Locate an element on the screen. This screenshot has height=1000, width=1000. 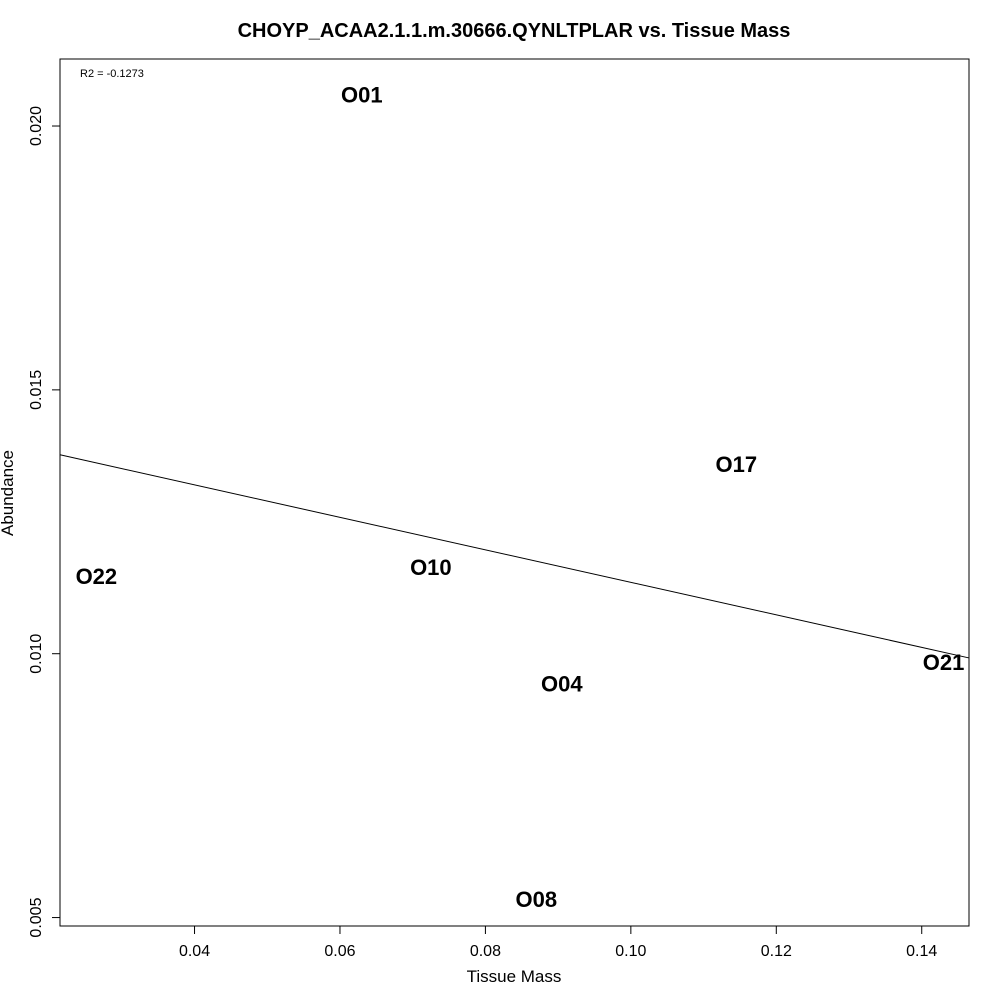
y-axis-label: Abundance is located at coordinates (8, 493).